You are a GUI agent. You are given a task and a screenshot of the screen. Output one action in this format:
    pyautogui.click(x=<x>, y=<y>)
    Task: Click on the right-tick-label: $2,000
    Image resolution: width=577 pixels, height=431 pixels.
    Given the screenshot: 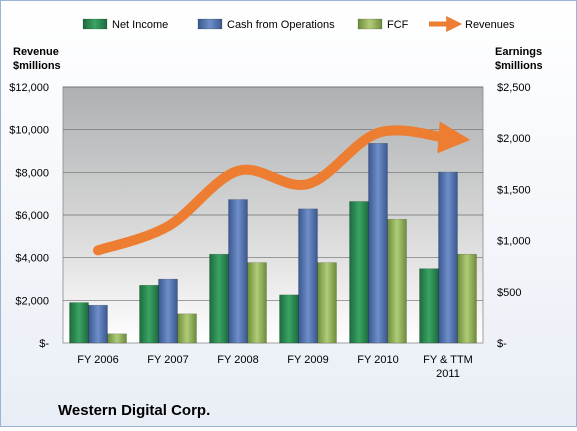 What is the action you would take?
    pyautogui.click(x=514, y=139)
    